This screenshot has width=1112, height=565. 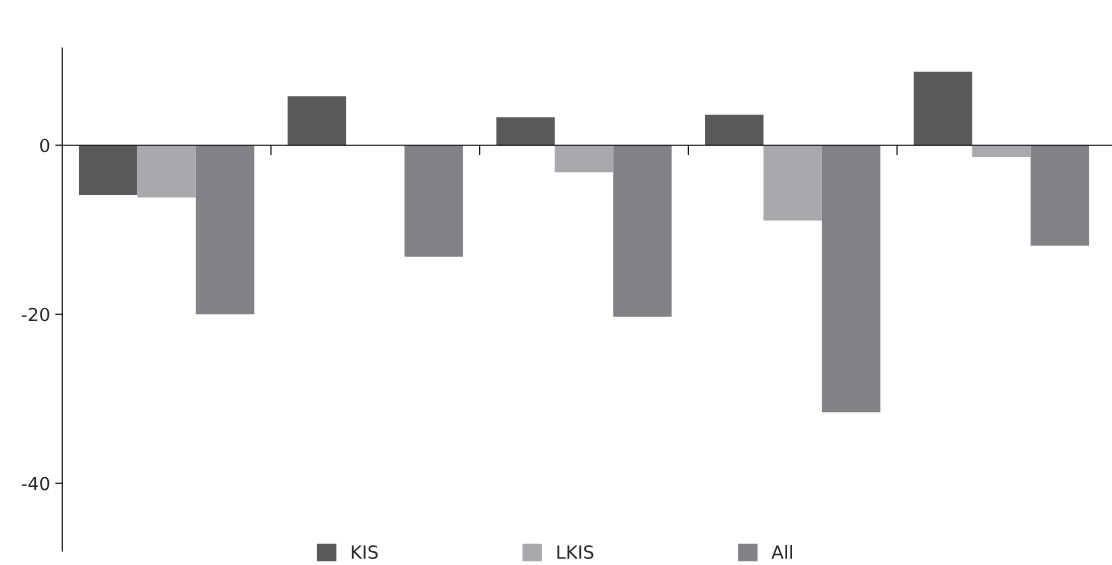 What do you see at coordinates (364, 552) in the screenshot?
I see `legend-label: KIS` at bounding box center [364, 552].